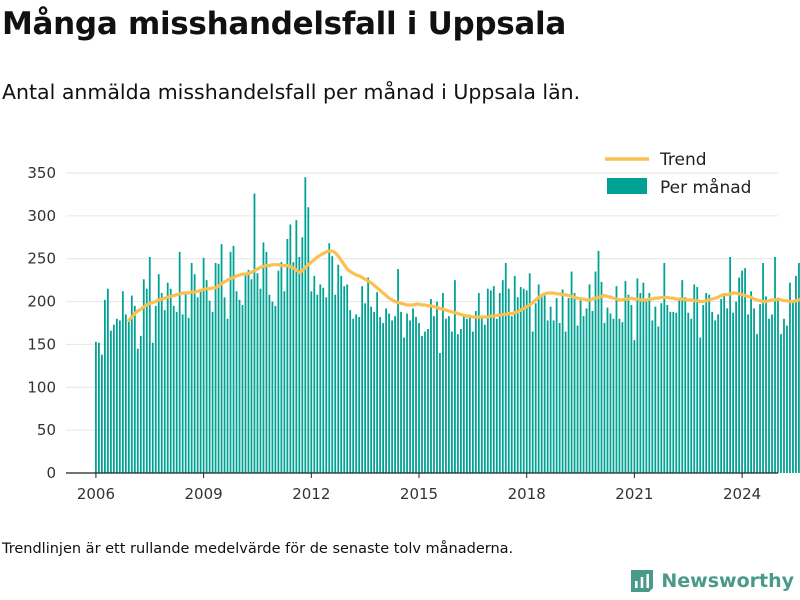  Describe the element at coordinates (41, 302) in the screenshot. I see `y-tick-label: 200` at that location.